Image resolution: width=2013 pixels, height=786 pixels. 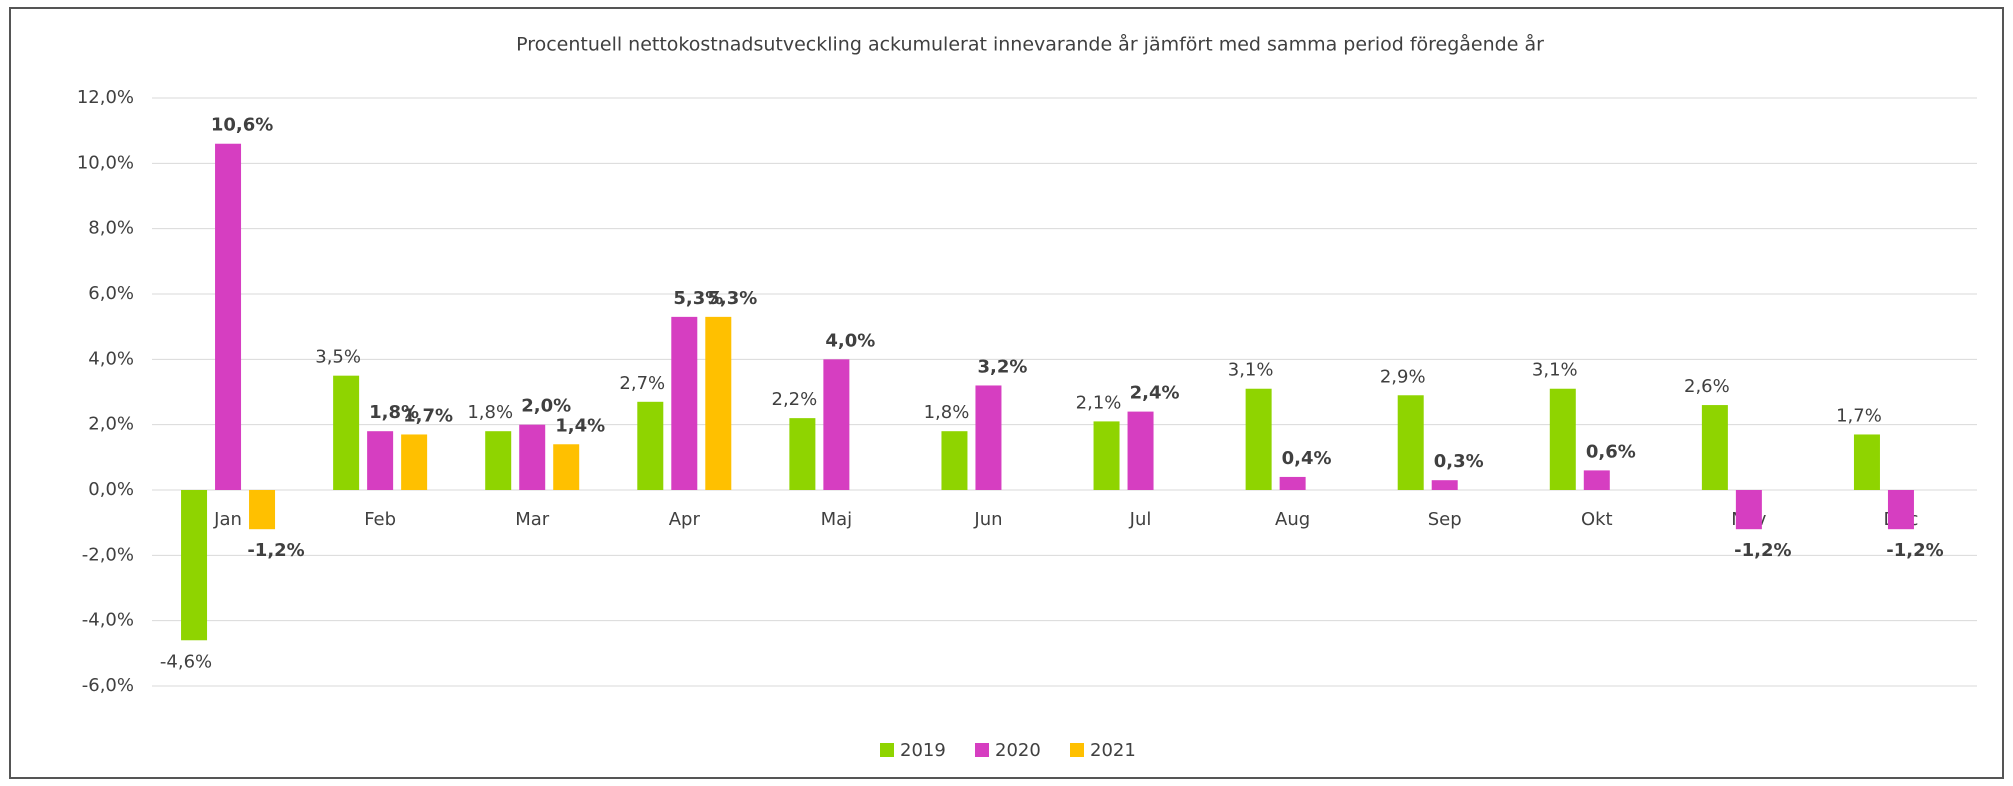 What do you see at coordinates (1707, 386) in the screenshot?
I see `data-label: 2,6%` at bounding box center [1707, 386].